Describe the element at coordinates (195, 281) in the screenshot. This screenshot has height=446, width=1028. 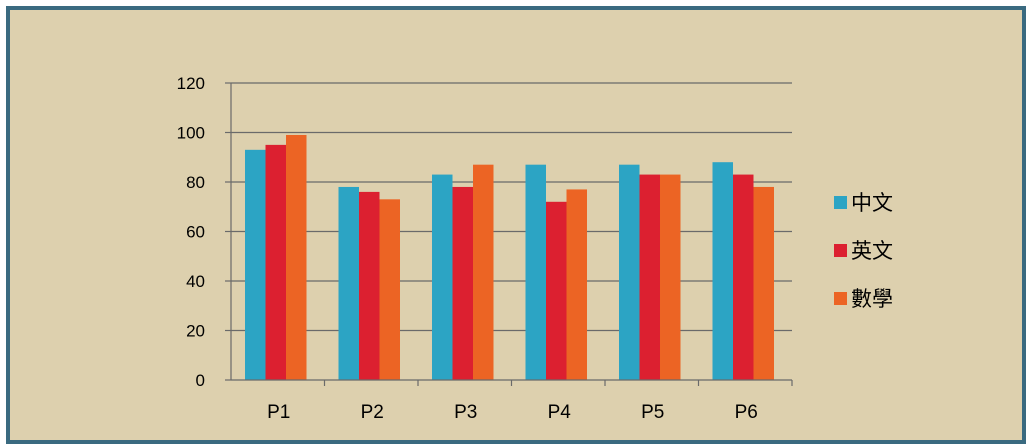
I see `y-tick-label: 40` at that location.